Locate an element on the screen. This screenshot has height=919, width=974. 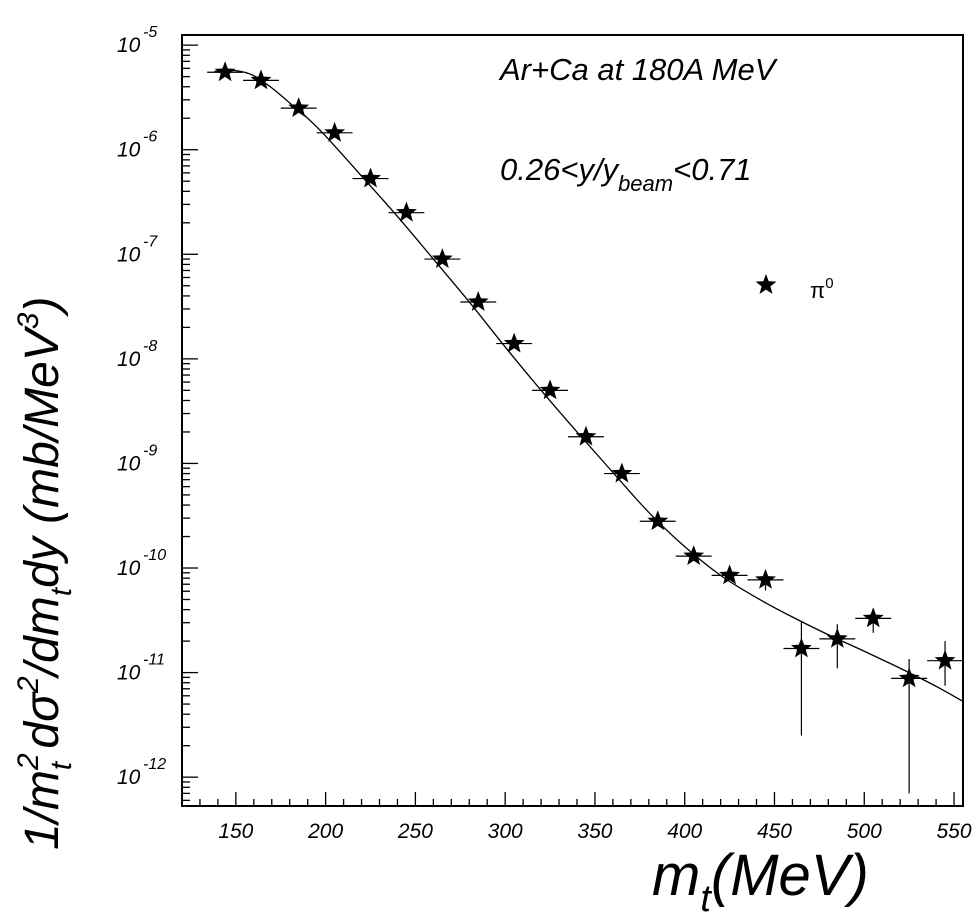
y-tick-label-exp: -11 is located at coordinates (154, 660).